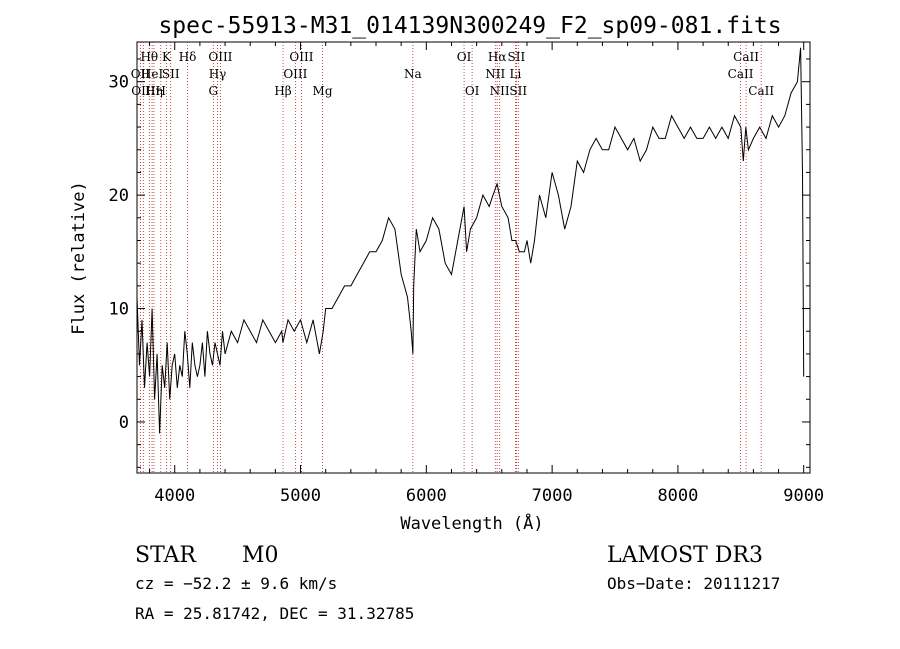  I want to click on survey-name: LAMOST DR3, so click(685, 555).